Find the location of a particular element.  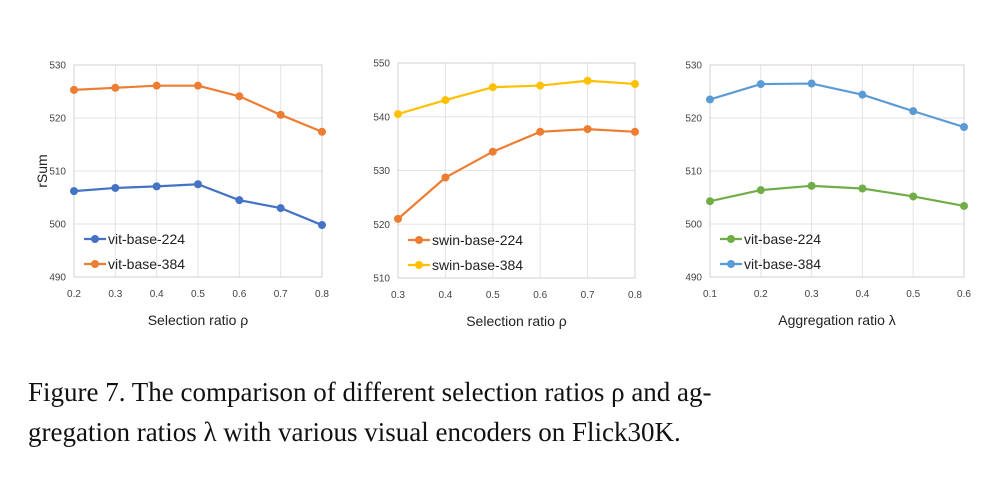

x-tick-label: 0.1 is located at coordinates (710, 294).